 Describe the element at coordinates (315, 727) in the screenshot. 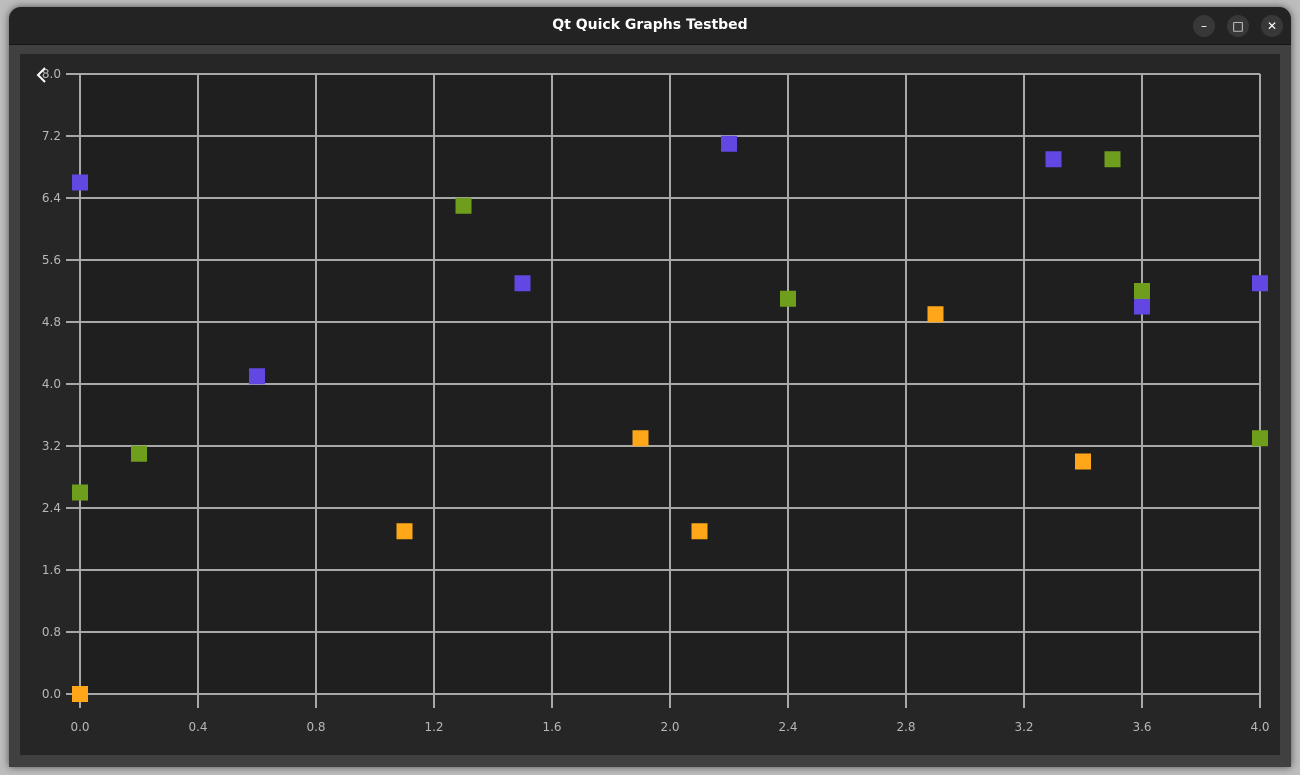

I see `x-tick-label: 0.8` at that location.